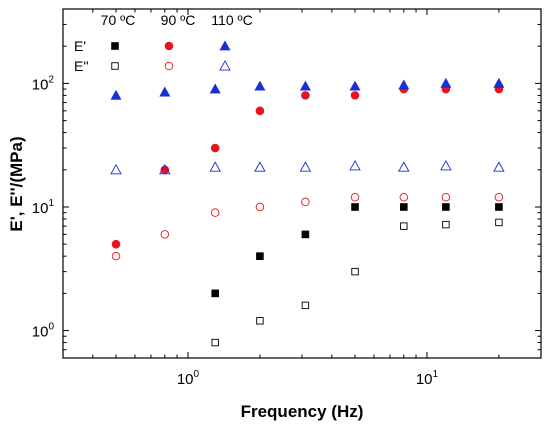 The width and height of the screenshot is (550, 427). Describe the element at coordinates (16, 183) in the screenshot. I see `y-axis-title: E', E''/(MPa)` at that location.